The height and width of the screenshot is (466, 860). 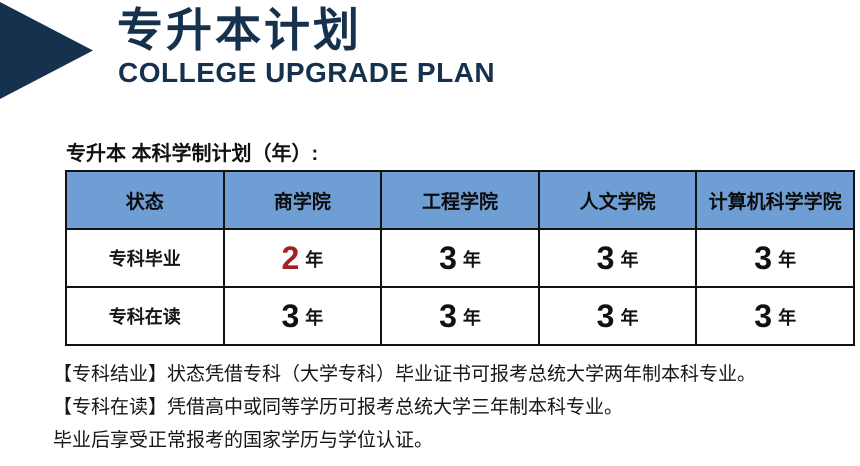 I want to click on column-header: 商学院, so click(x=302, y=200).